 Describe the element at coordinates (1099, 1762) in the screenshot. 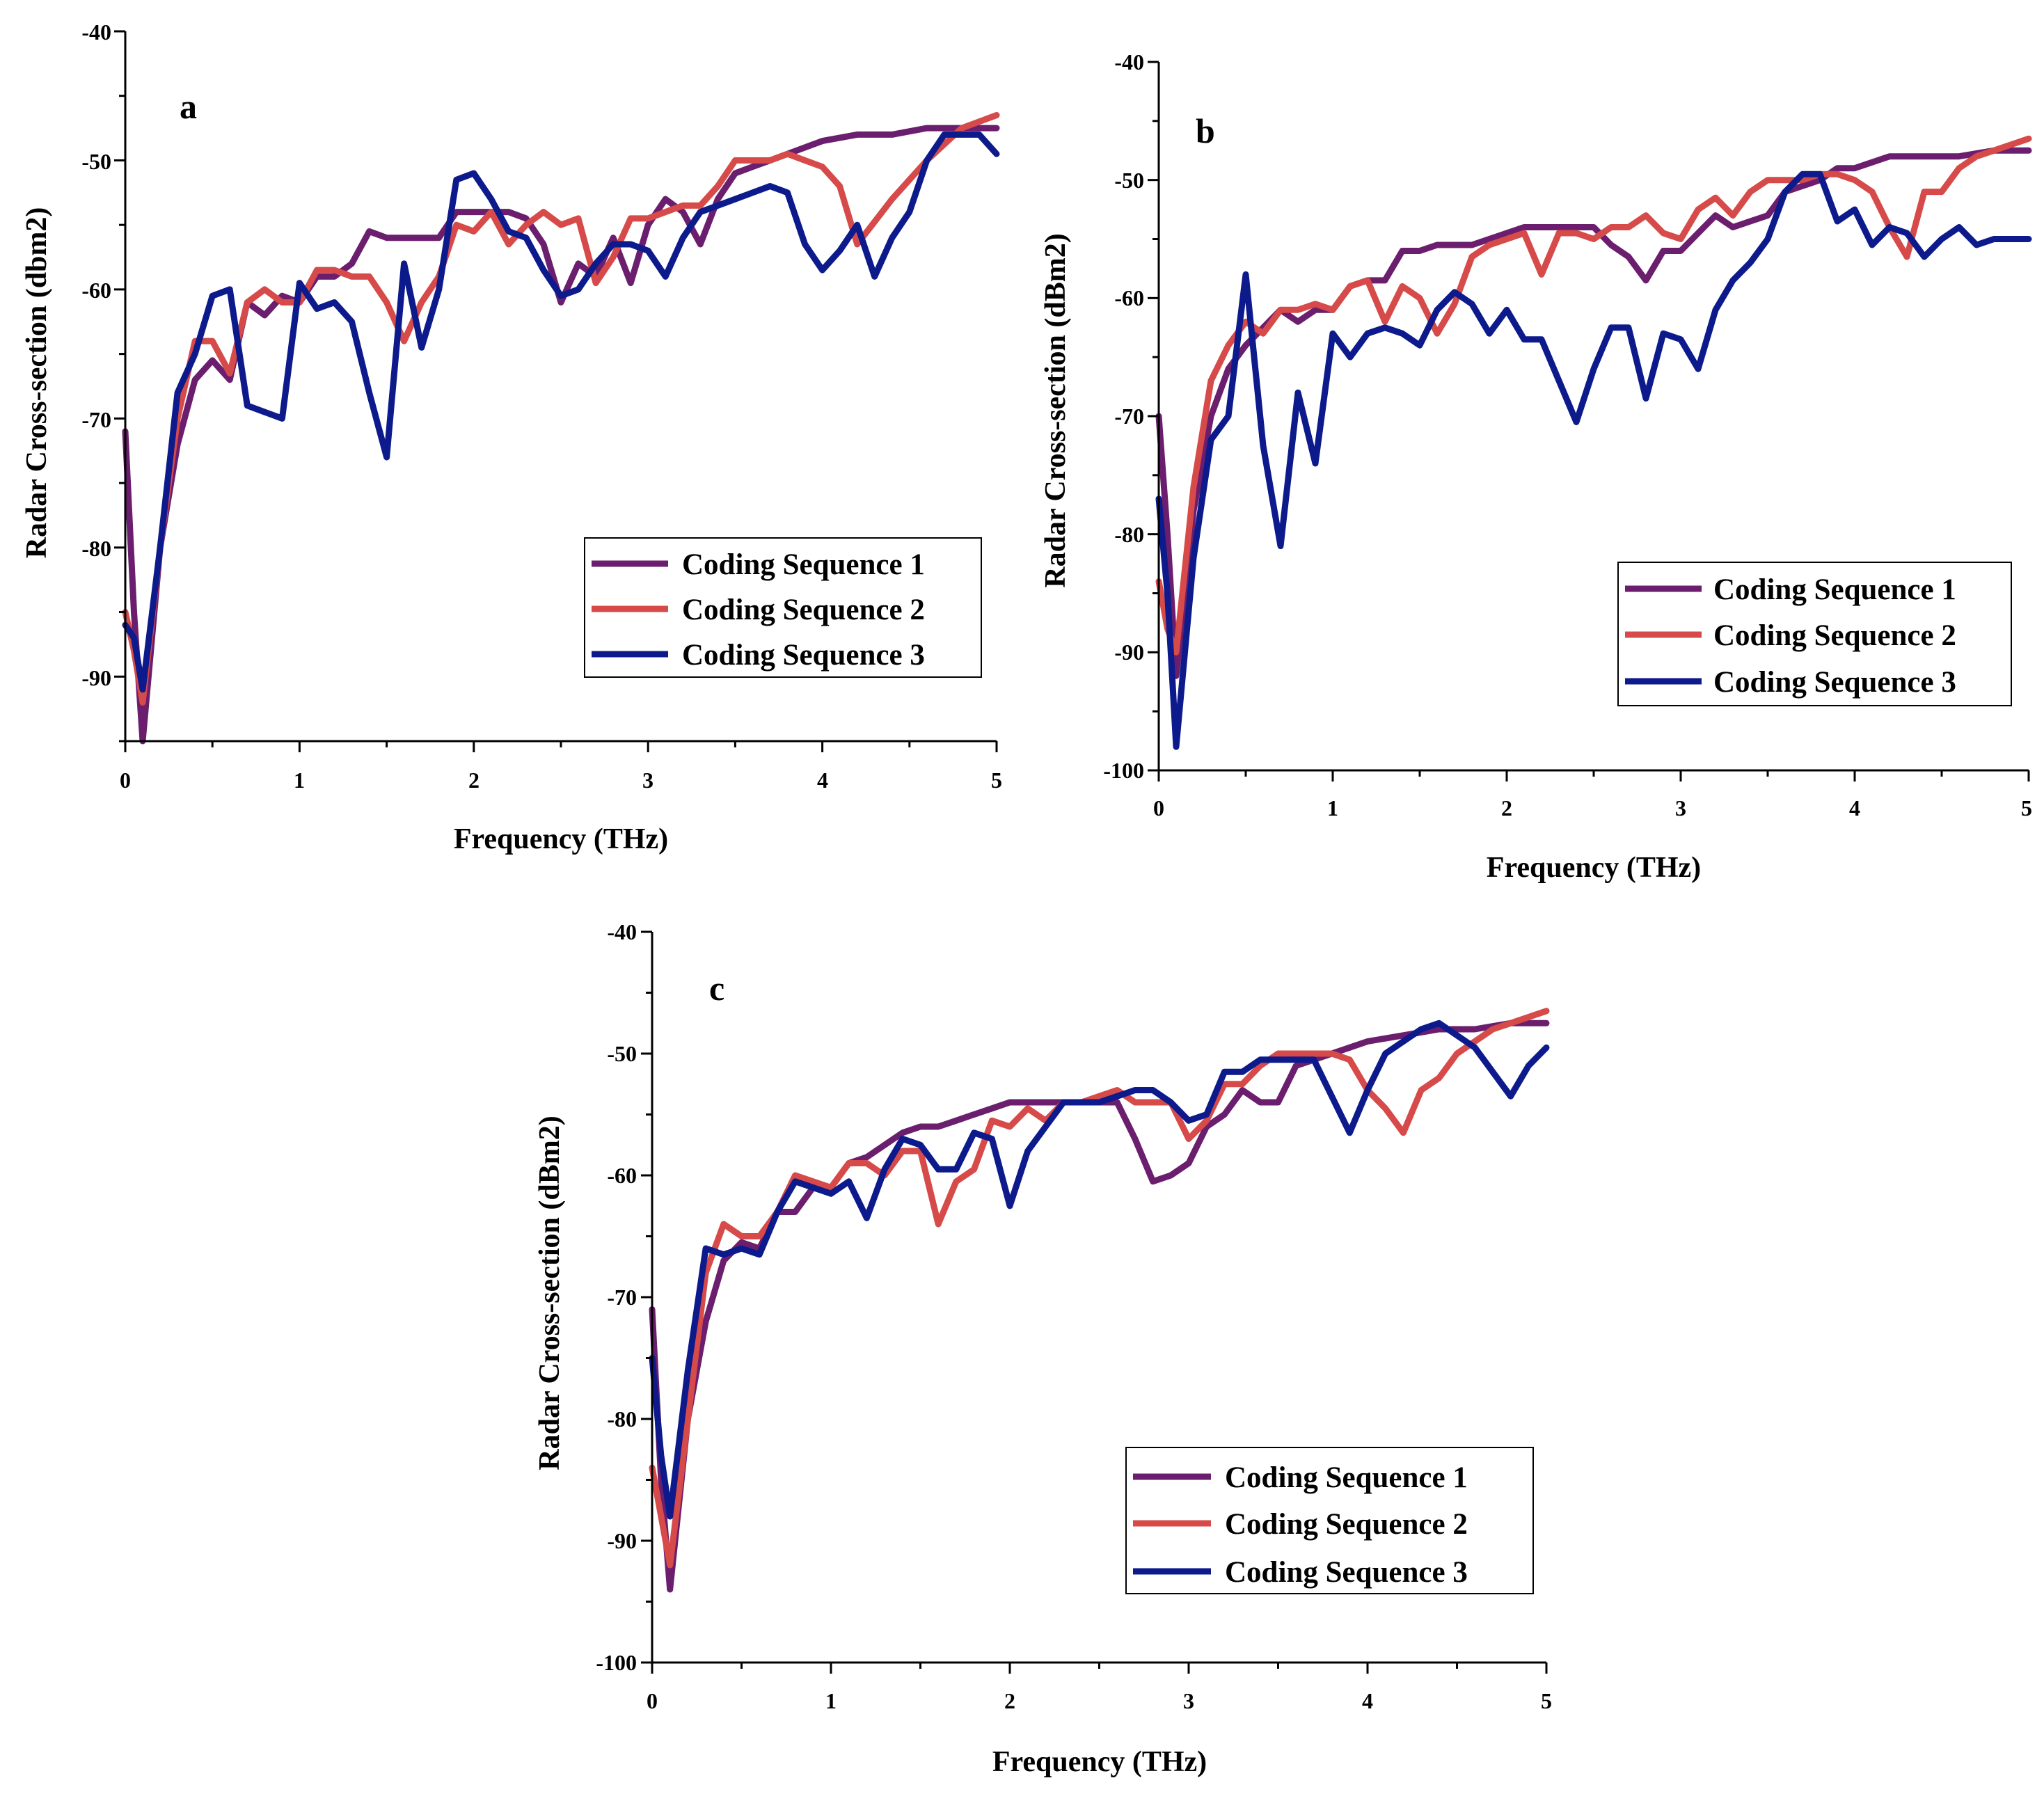

I see `panel-c-x-axis-title: Frequency (THz)` at that location.